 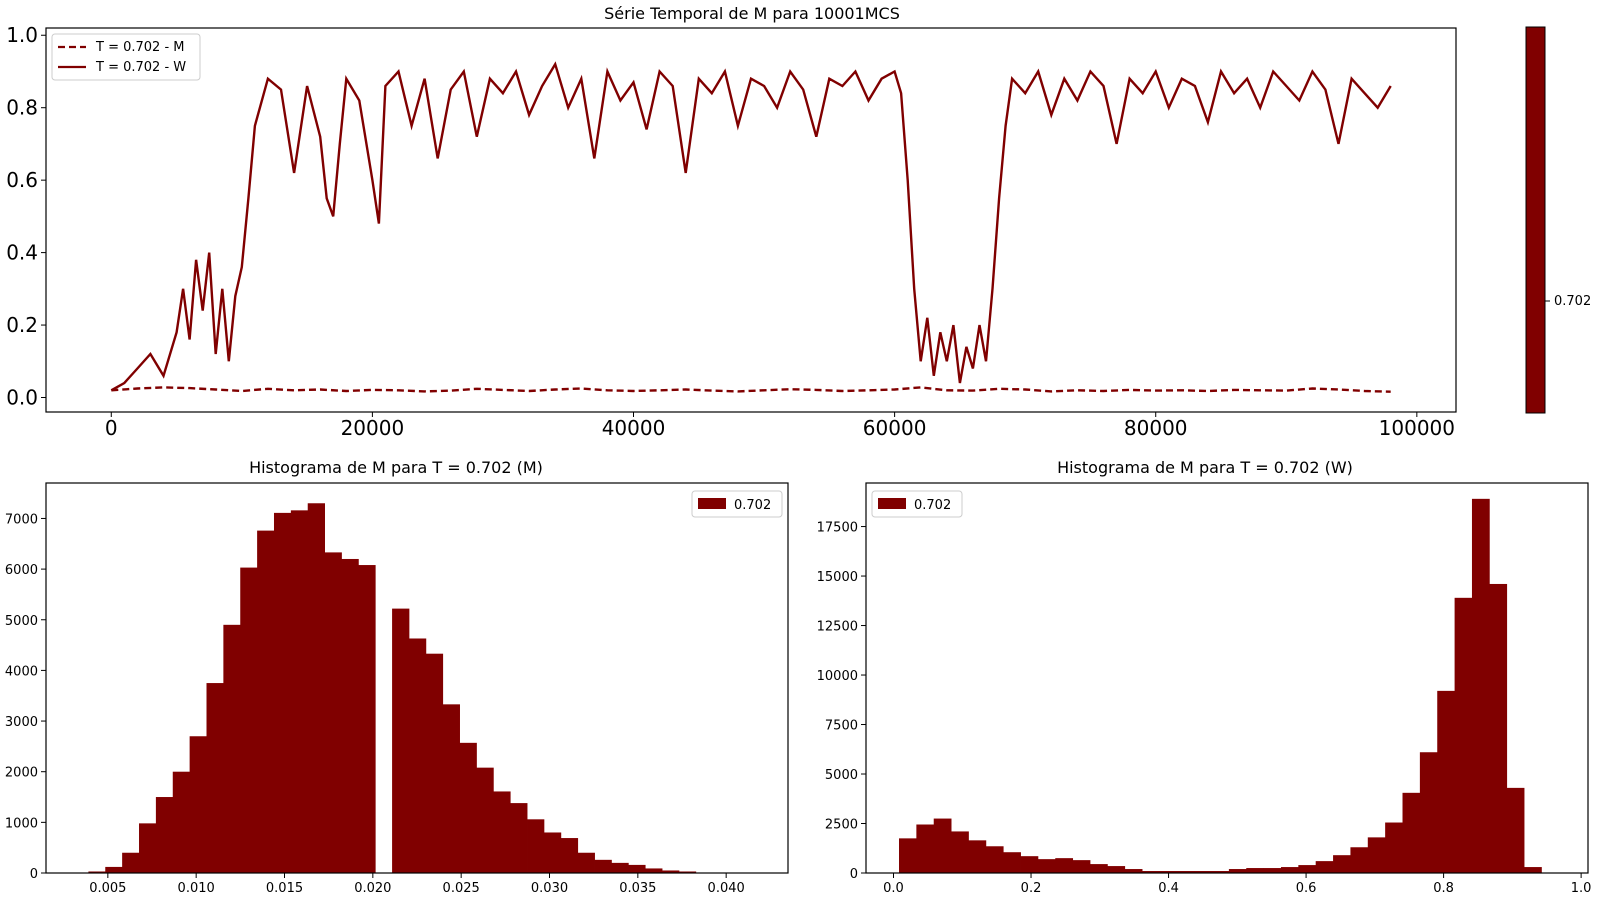 What do you see at coordinates (21, 519) in the screenshot?
I see `y-tick-label: 7000` at bounding box center [21, 519].